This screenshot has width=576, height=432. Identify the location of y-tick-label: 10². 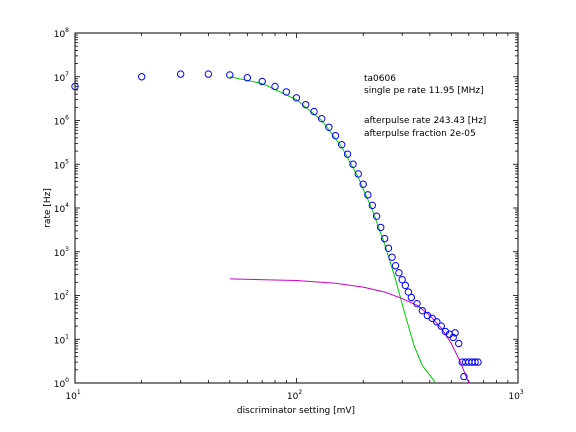
(61, 296).